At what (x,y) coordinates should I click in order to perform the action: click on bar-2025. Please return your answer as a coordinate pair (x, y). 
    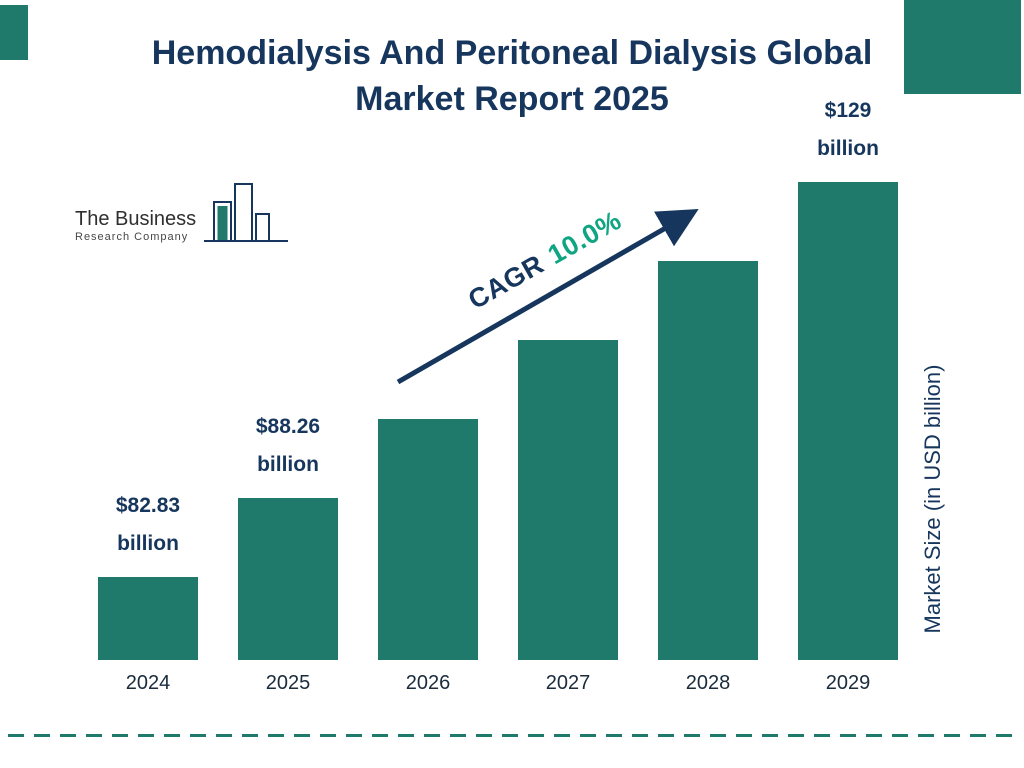
    Looking at the image, I should click on (288, 579).